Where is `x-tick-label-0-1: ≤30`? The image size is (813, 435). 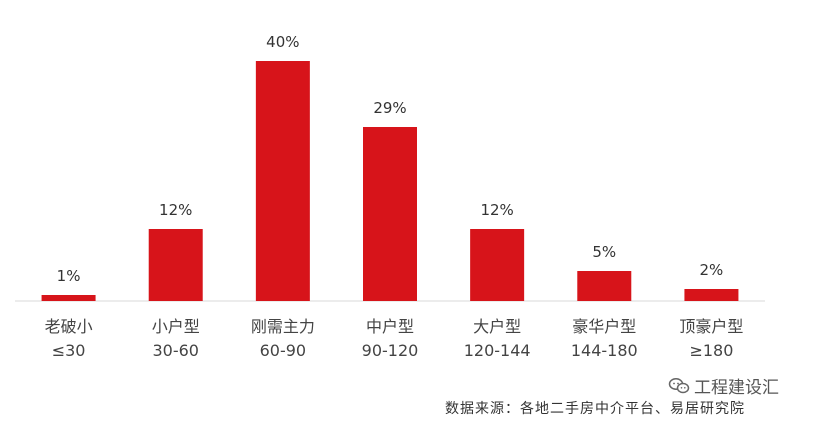 x-tick-label-0-1: ≤30 is located at coordinates (69, 350).